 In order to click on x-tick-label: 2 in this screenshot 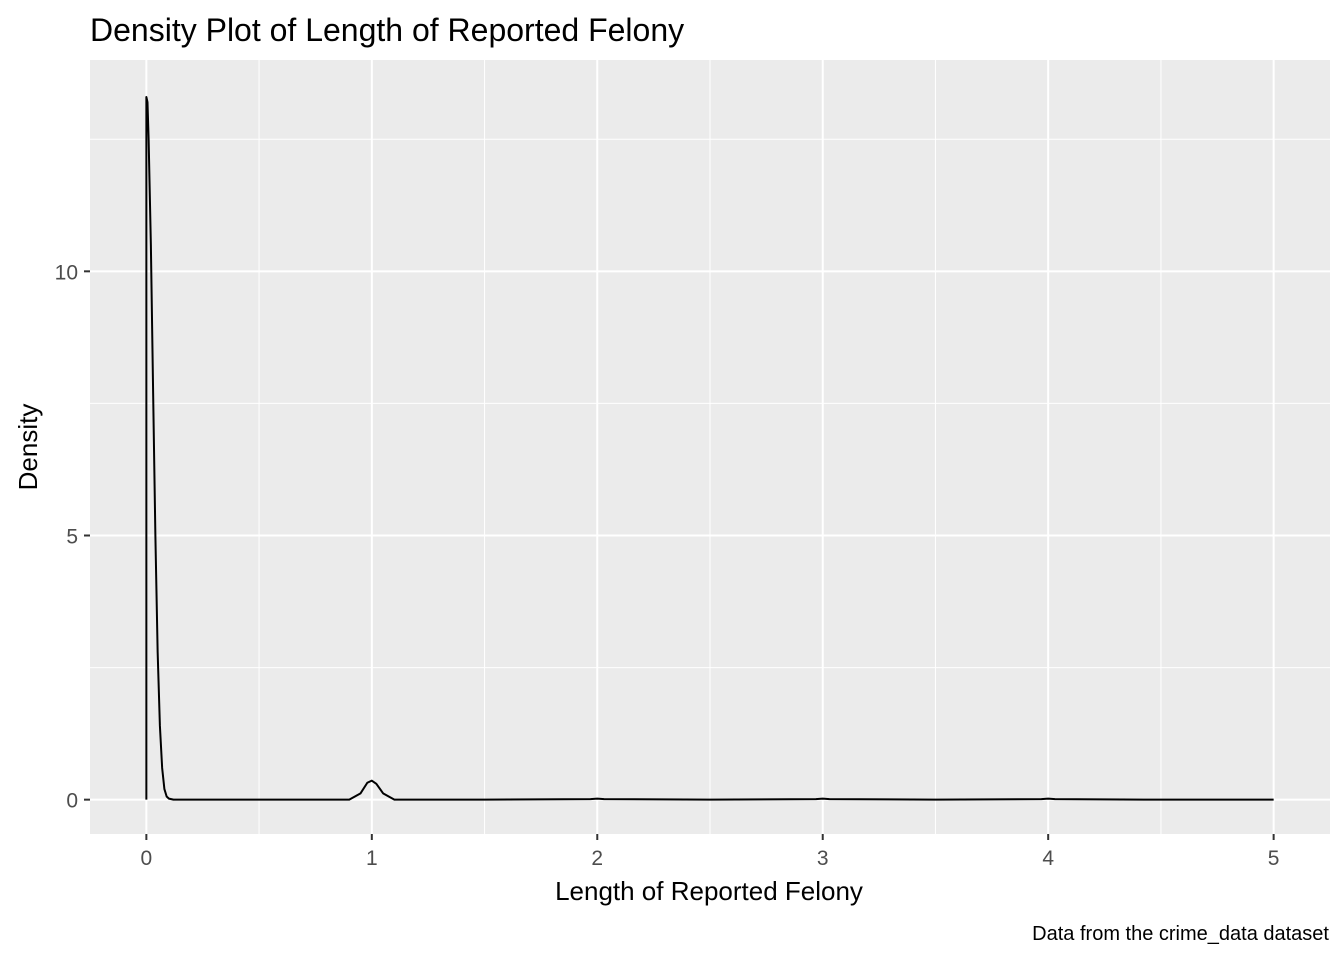, I will do `click(597, 858)`.